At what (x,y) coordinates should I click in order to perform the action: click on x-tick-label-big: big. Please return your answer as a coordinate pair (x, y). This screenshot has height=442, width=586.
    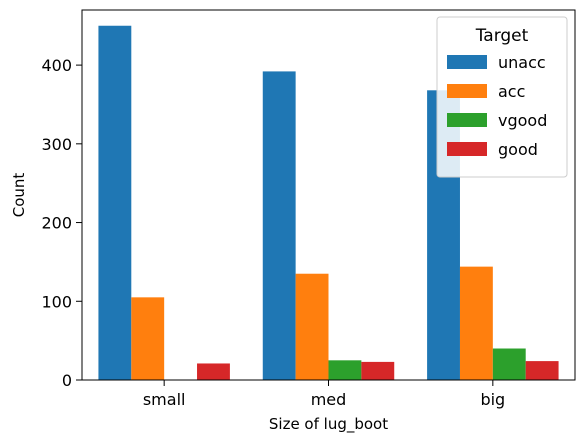
    Looking at the image, I should click on (492, 399).